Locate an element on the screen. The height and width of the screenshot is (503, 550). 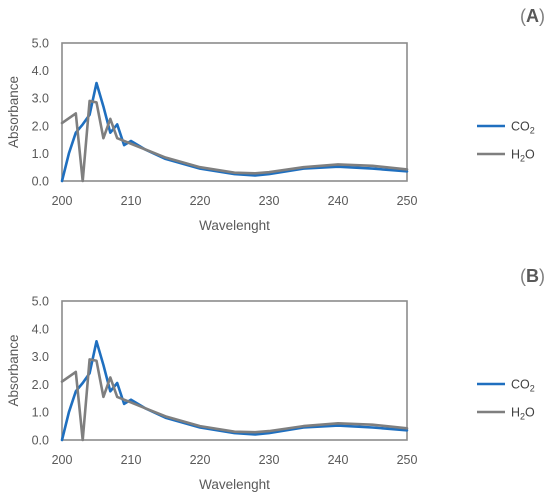
panel-label-letter: B is located at coordinates (532, 276).